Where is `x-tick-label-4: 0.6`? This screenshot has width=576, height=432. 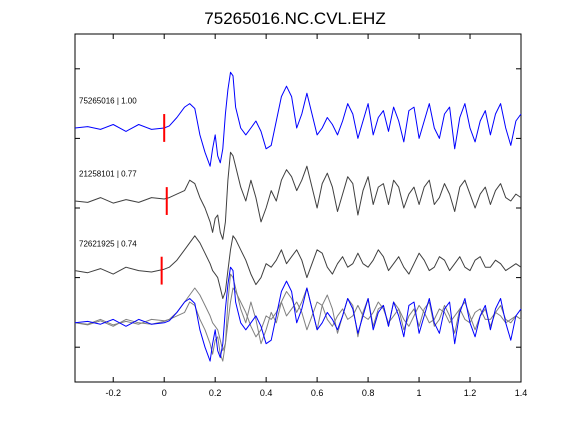
x-tick-label-4: 0.6 is located at coordinates (317, 393).